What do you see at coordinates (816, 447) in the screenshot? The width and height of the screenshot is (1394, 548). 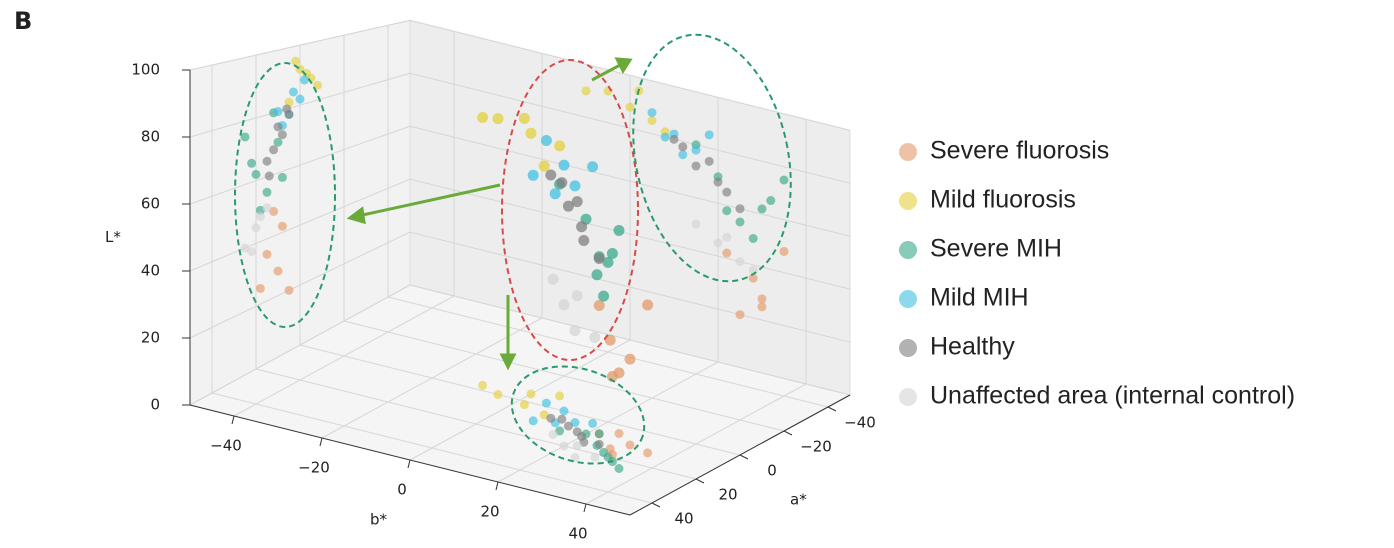 I see `x-tick-label: −20` at bounding box center [816, 447].